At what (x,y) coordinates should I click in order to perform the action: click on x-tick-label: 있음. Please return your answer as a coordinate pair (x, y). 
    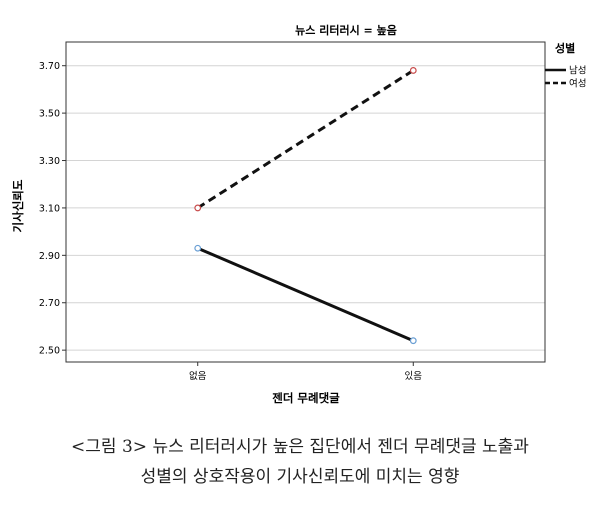
    Looking at the image, I should click on (414, 376).